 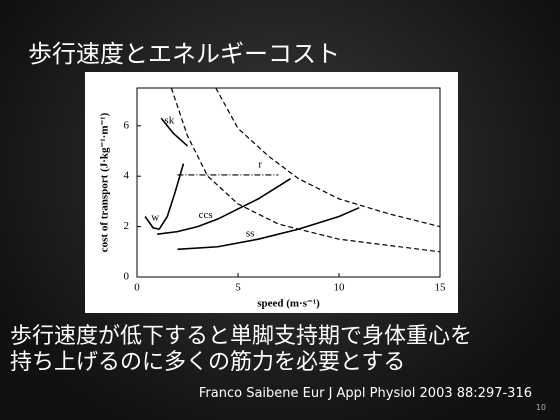 What do you see at coordinates (208, 362) in the screenshot?
I see `body-line: 持ち上げるのに多くの筋力を必要とする` at bounding box center [208, 362].